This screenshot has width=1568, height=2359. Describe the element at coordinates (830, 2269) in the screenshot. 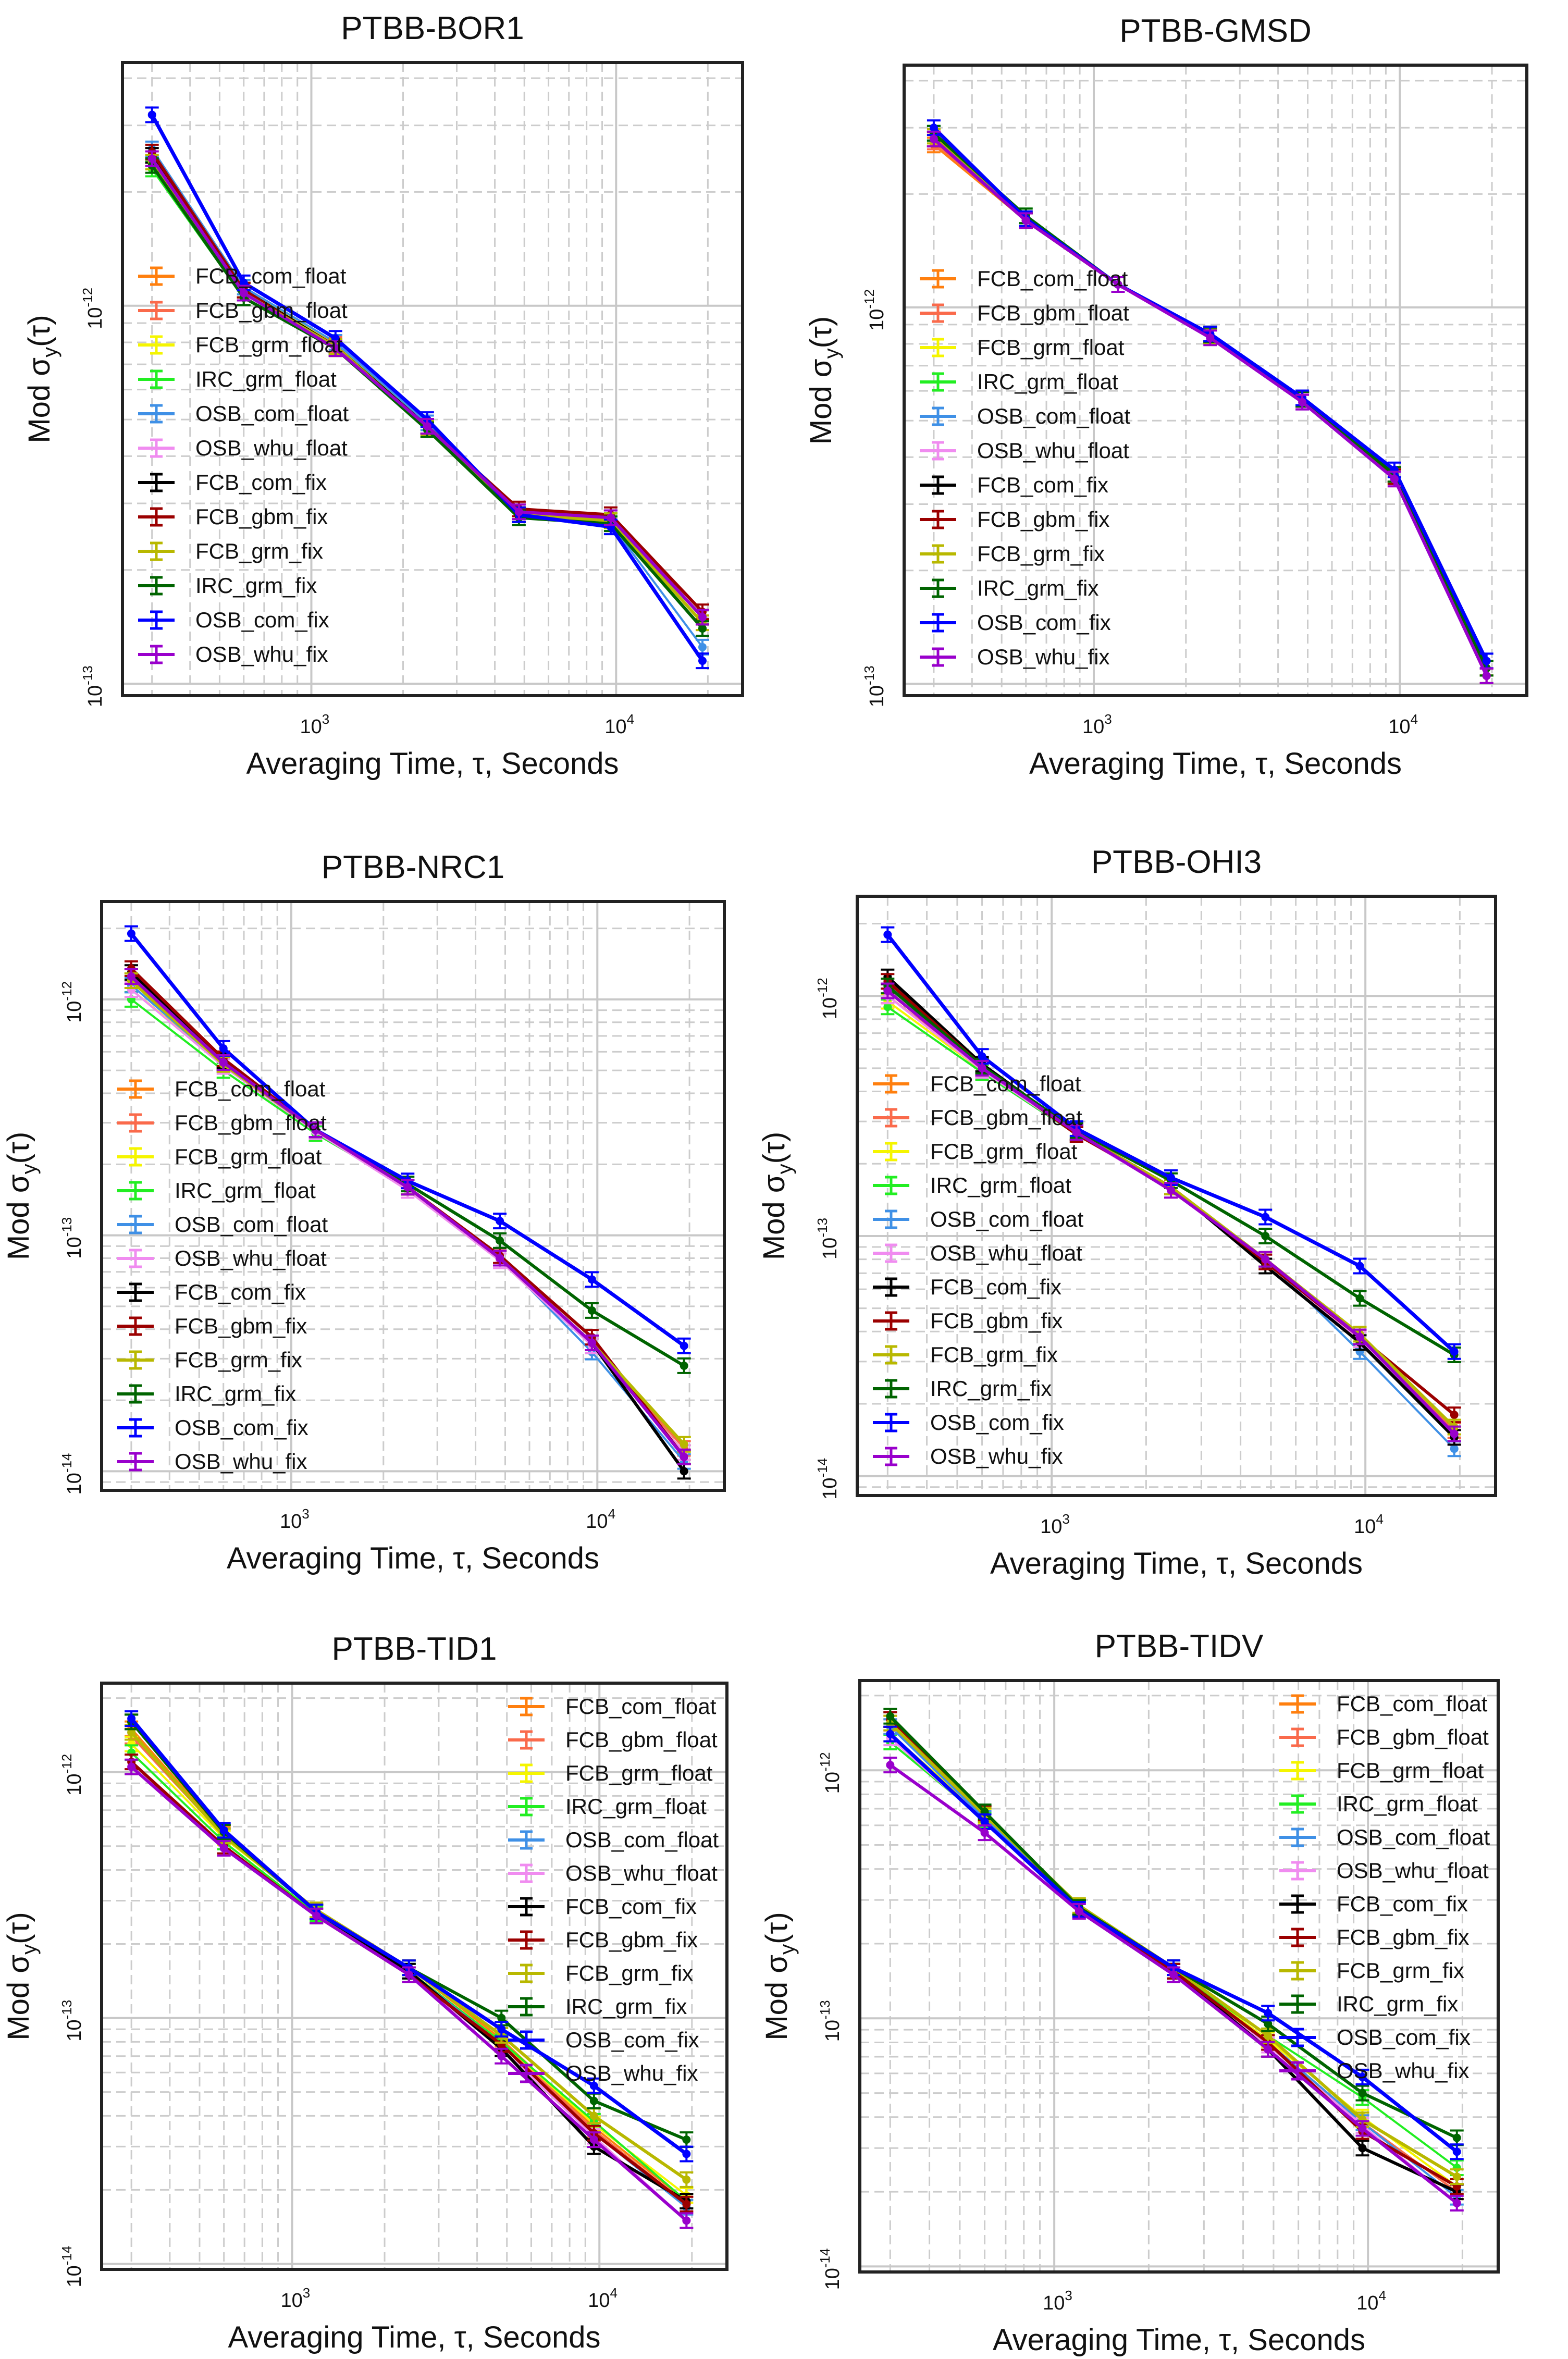

I see `tick-label: 10-14` at that location.